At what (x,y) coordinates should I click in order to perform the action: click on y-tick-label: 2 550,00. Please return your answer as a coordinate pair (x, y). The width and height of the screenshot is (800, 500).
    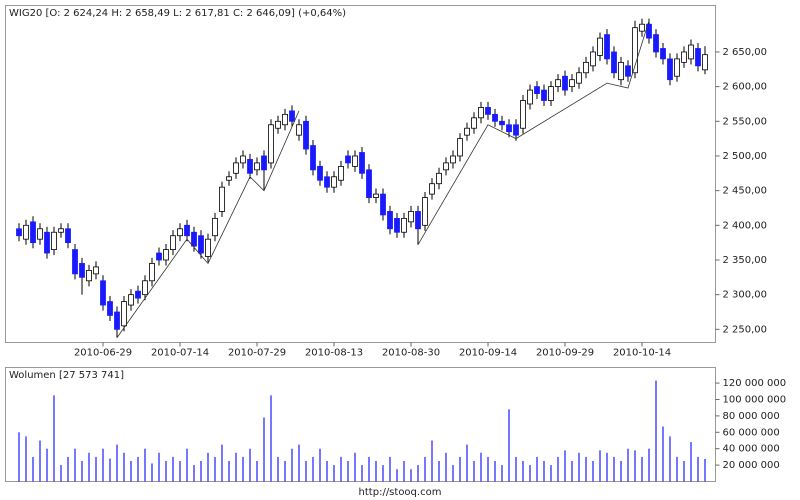
    Looking at the image, I should click on (745, 121).